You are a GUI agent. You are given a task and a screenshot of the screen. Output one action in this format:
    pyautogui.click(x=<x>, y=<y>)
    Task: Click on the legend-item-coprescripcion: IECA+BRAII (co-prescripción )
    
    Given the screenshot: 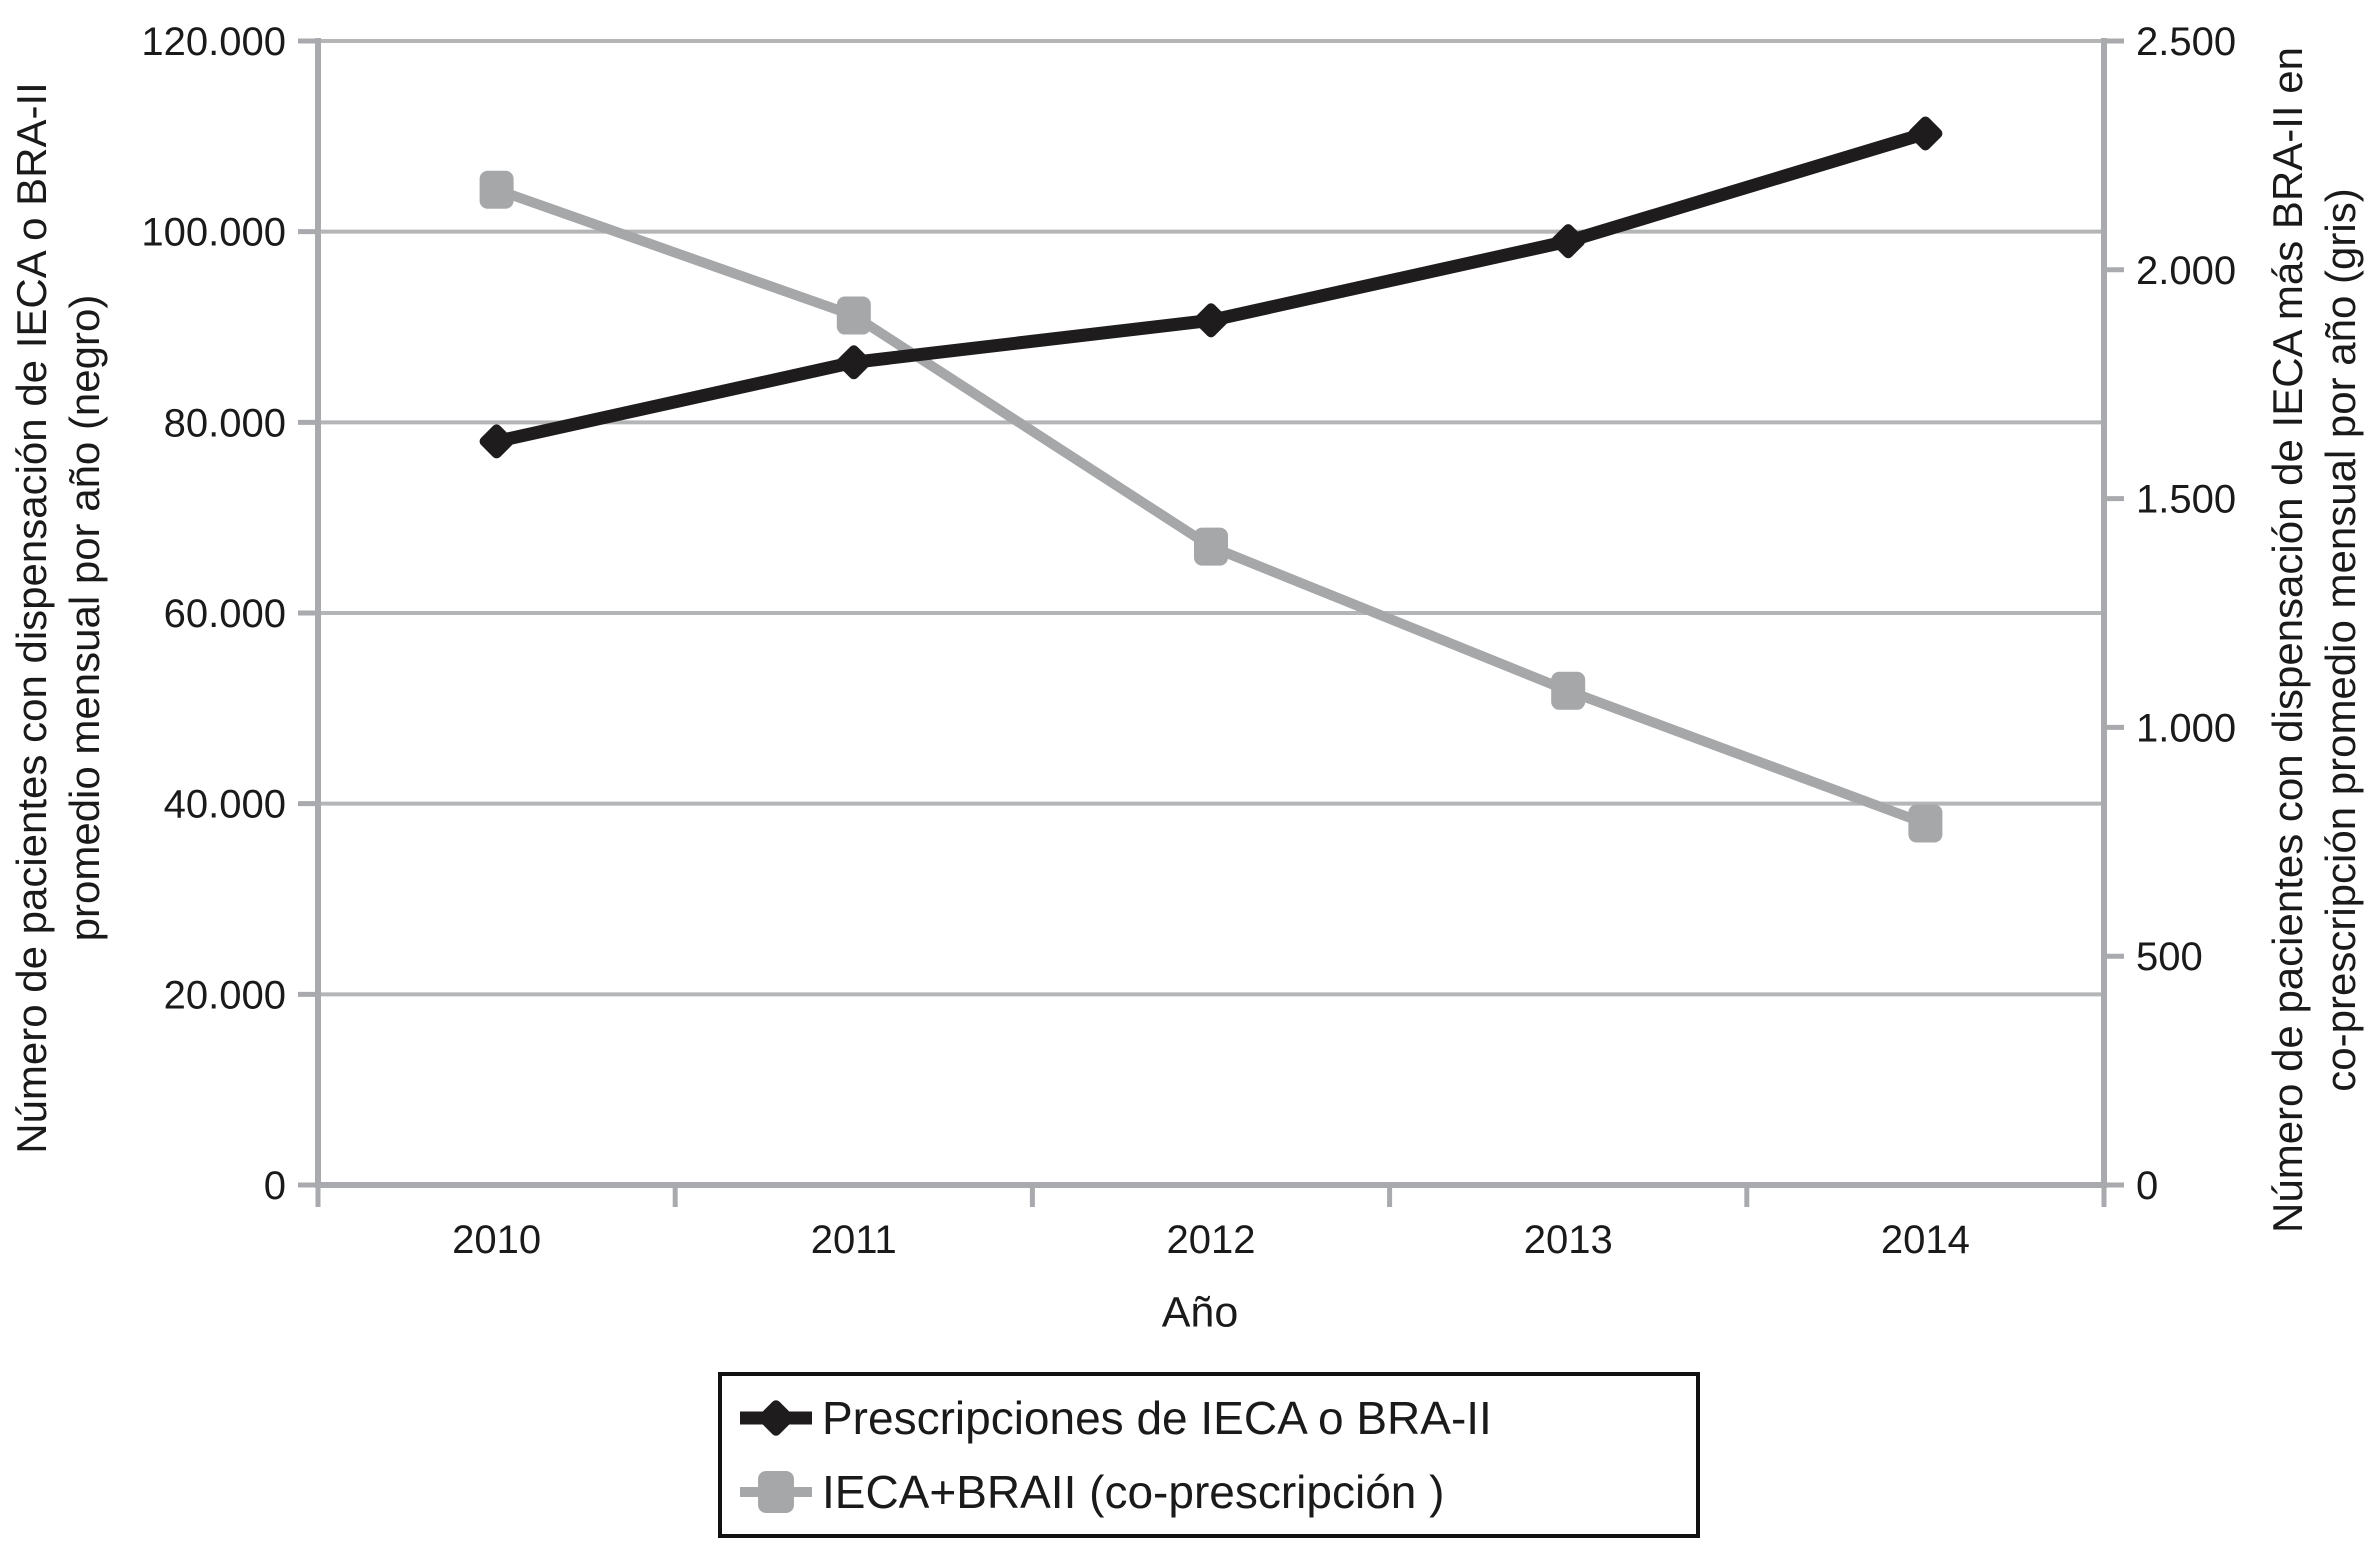 What is the action you would take?
    pyautogui.click(x=1217, y=1492)
    